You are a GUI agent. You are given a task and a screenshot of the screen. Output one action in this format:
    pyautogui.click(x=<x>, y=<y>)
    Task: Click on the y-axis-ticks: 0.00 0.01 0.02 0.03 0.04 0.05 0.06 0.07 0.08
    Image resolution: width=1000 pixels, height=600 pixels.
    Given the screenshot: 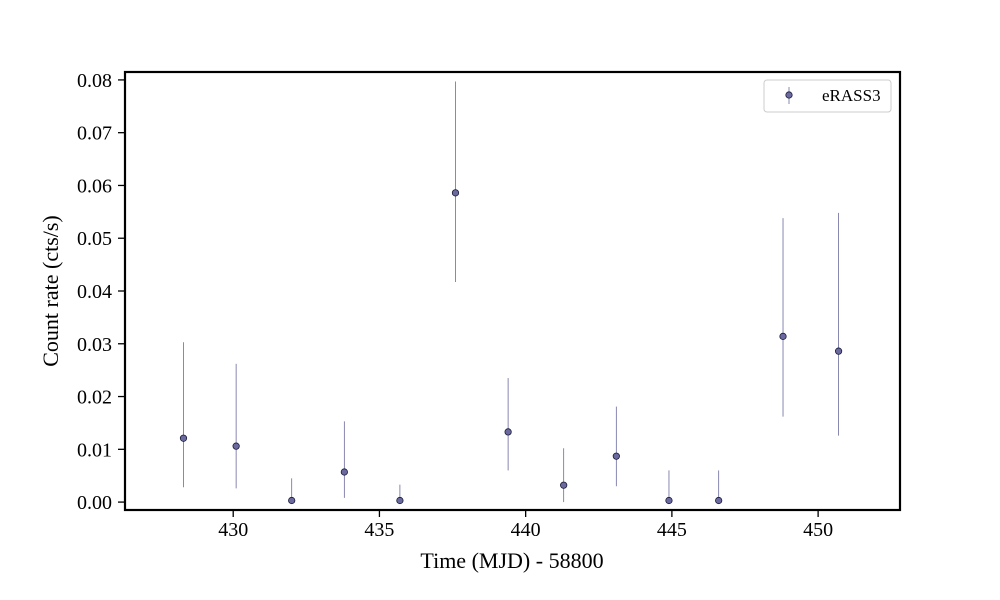 What is the action you would take?
    pyautogui.click(x=101, y=292)
    